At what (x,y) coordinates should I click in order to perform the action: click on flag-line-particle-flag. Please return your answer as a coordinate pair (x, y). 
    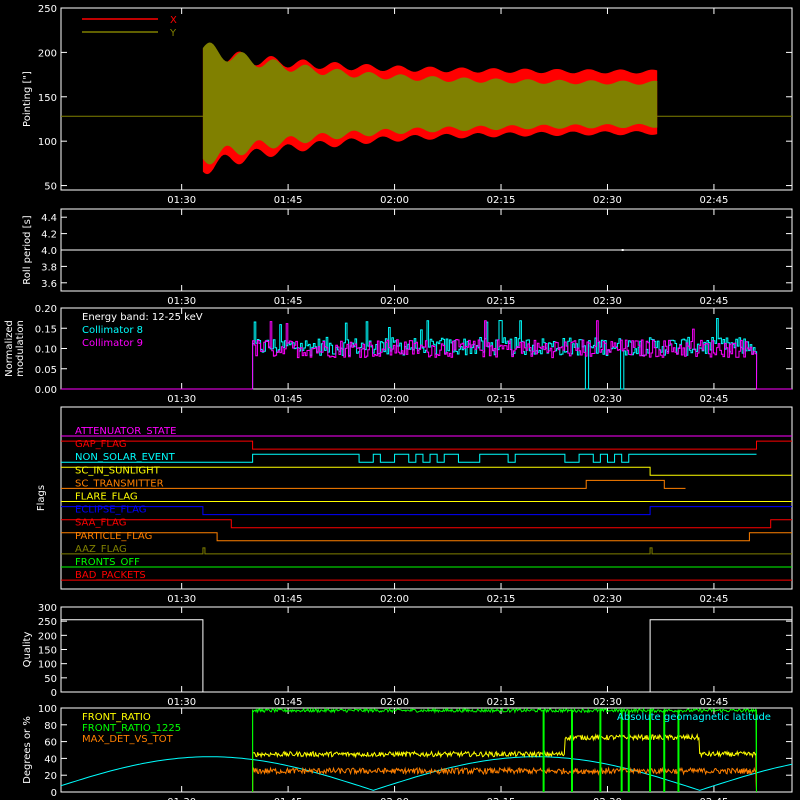
    Looking at the image, I should click on (426, 537).